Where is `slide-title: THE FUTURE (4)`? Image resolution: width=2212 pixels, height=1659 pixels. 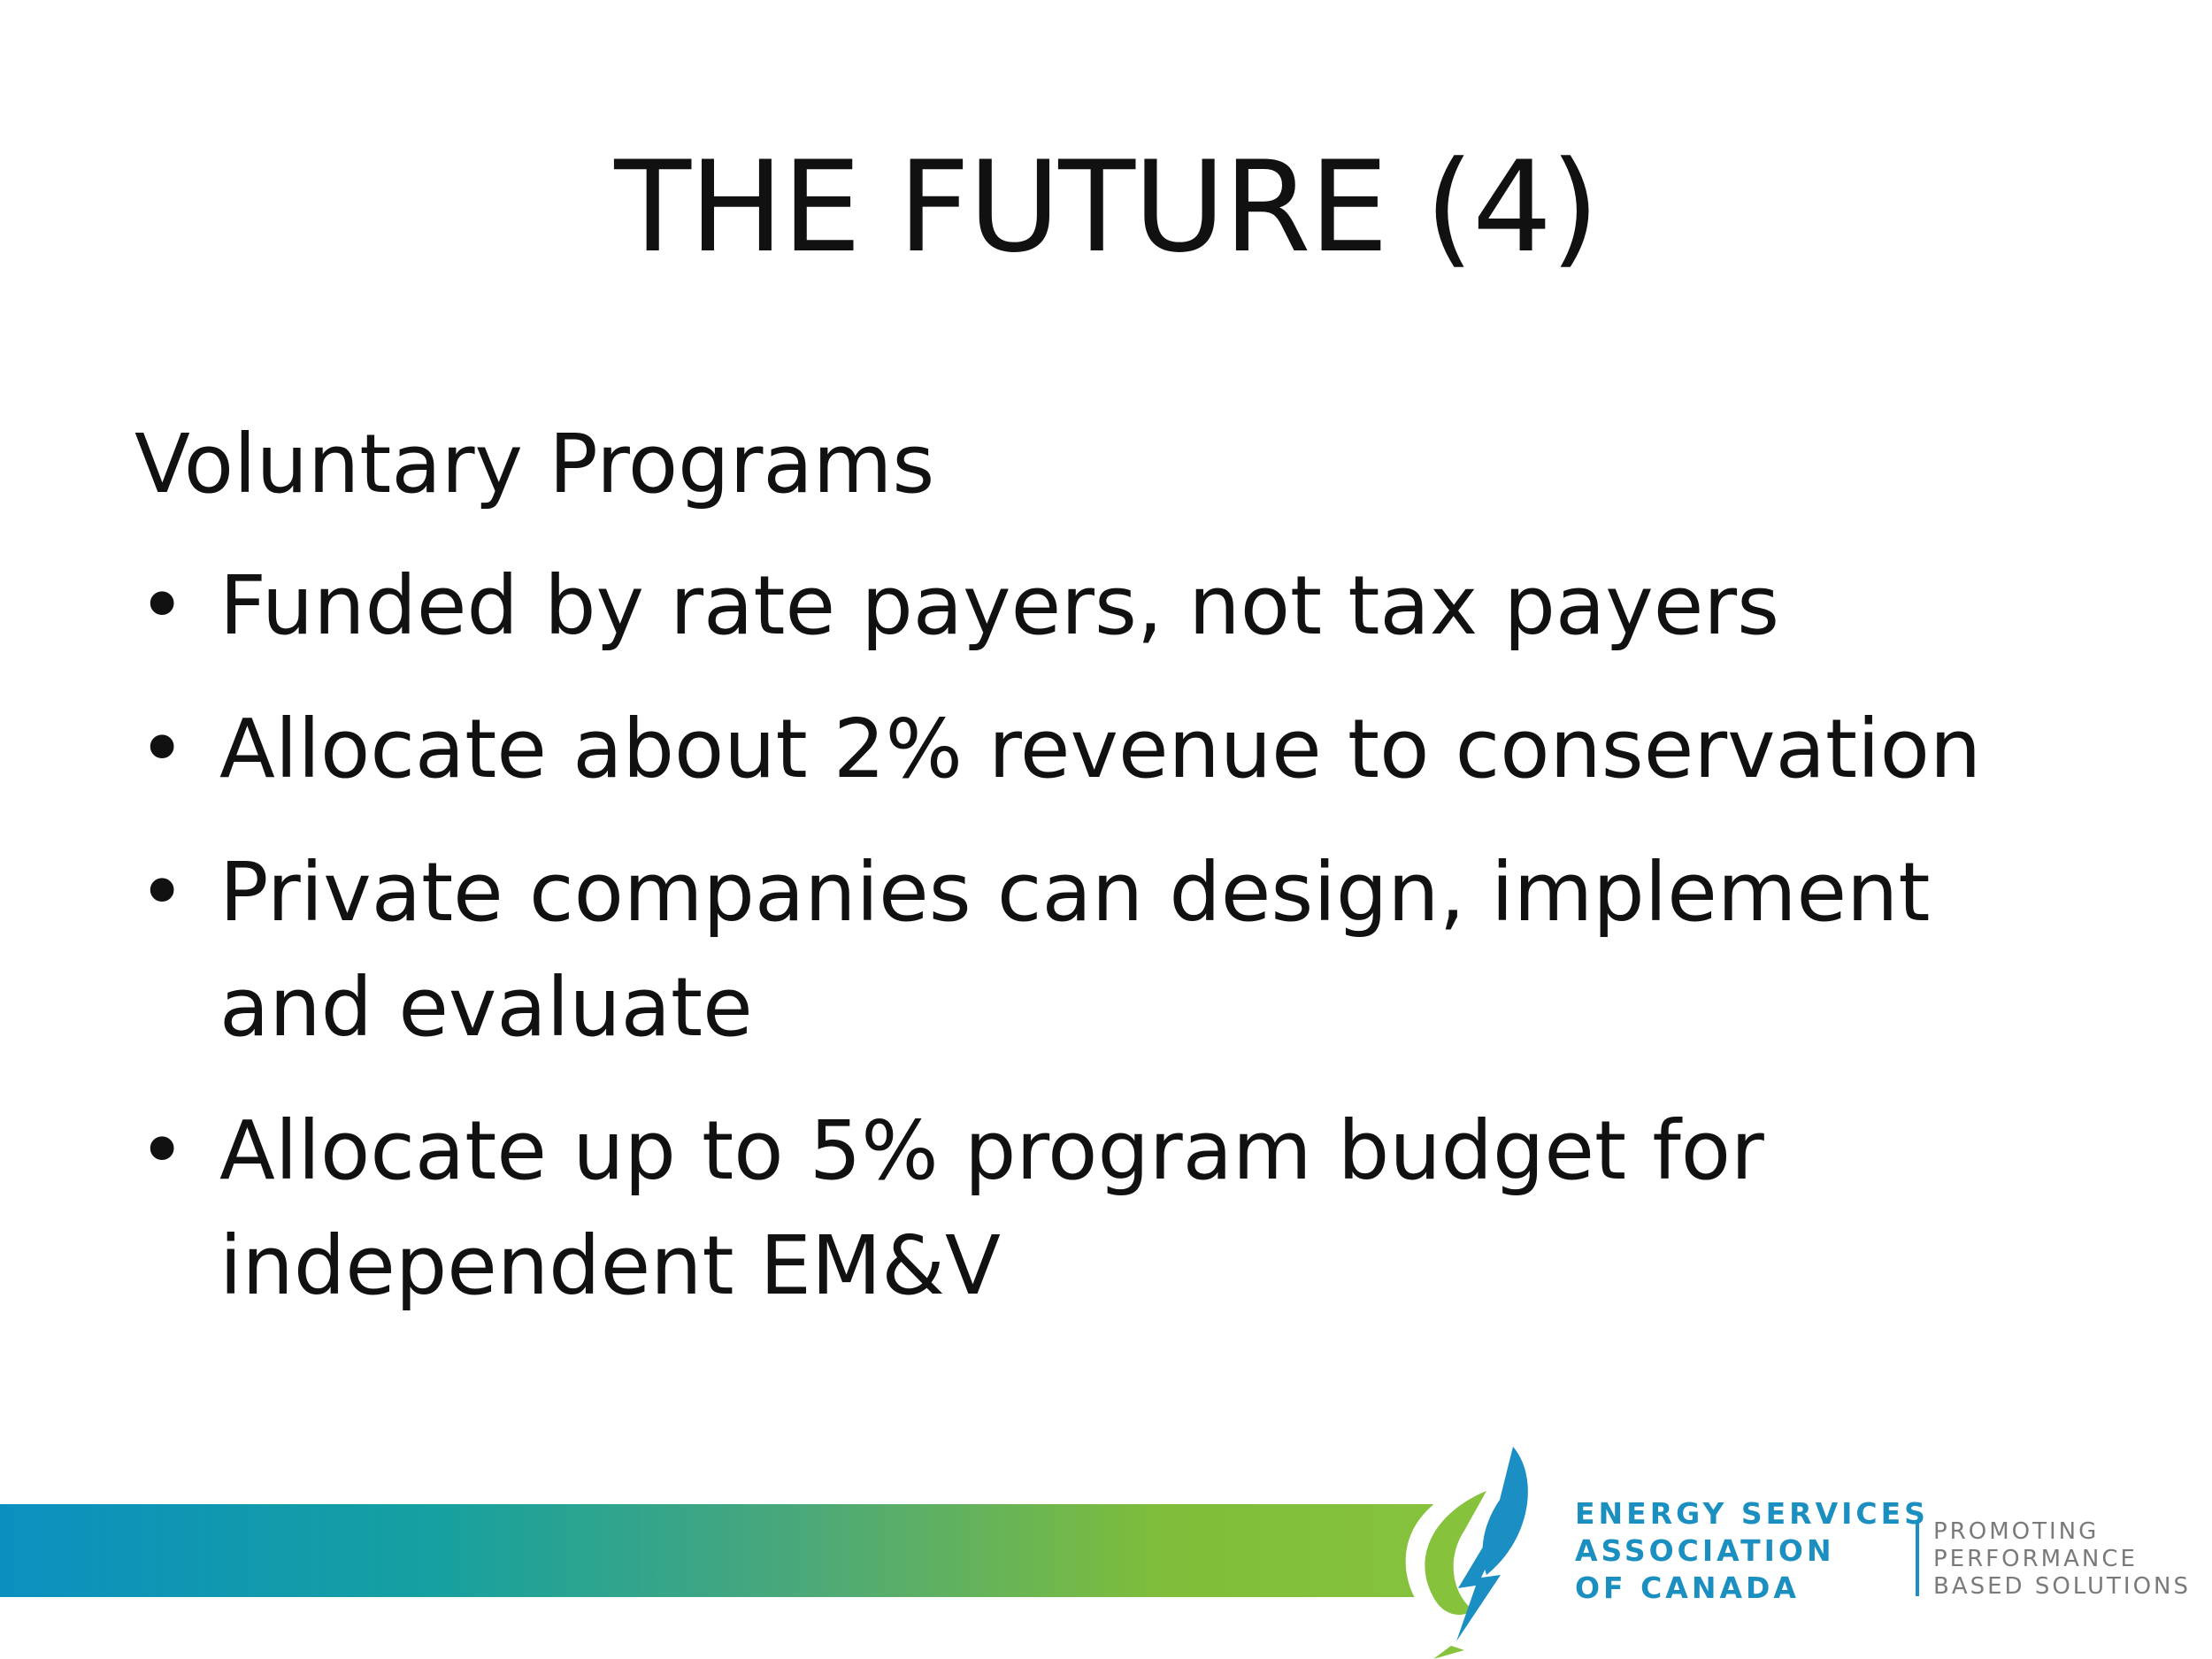
slide-title: THE FUTURE (4) is located at coordinates (1107, 207).